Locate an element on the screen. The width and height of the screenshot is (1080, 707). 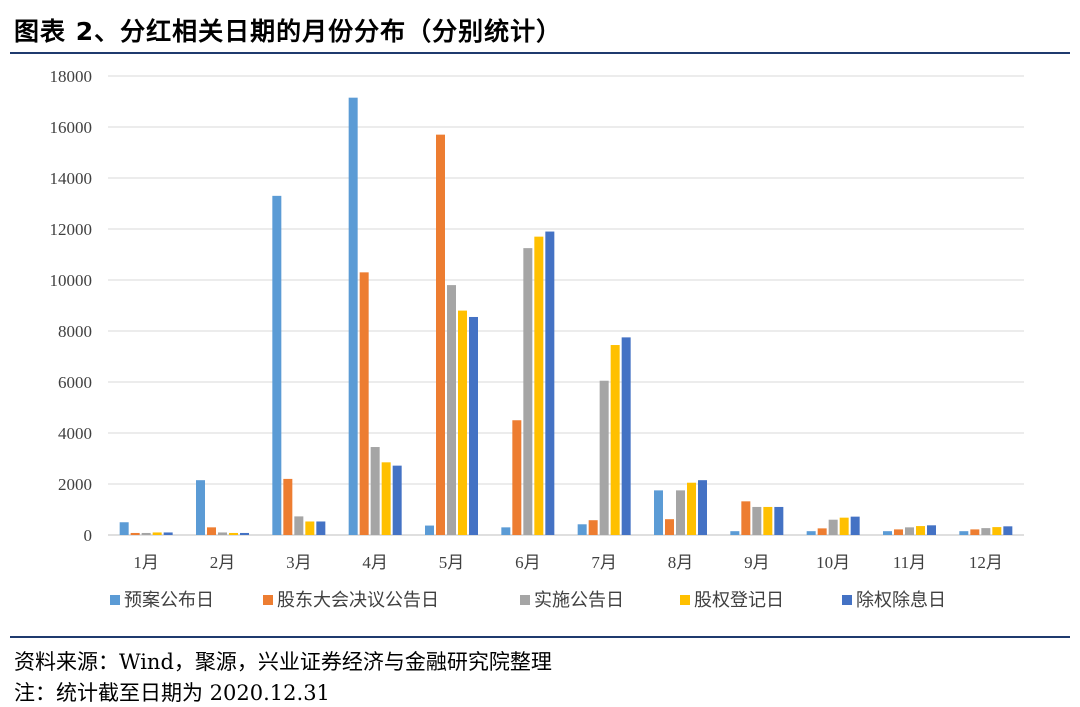
x-tick-label: 12月 is located at coordinates (986, 562).